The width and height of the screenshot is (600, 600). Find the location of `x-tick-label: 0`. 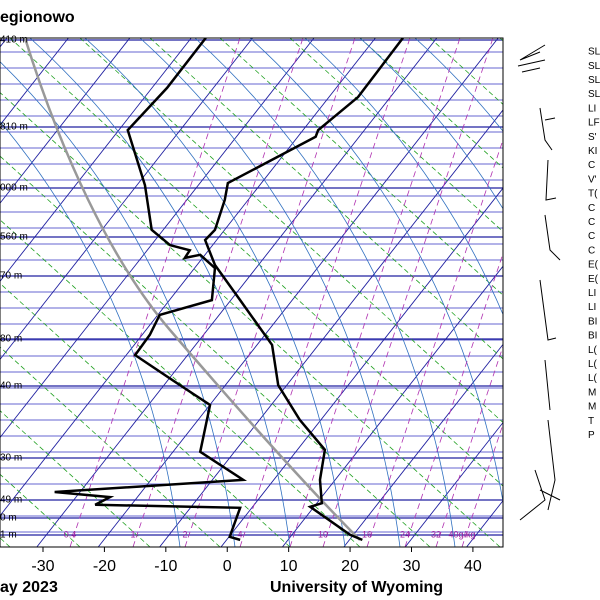

x-tick-label: 0 is located at coordinates (227, 566).